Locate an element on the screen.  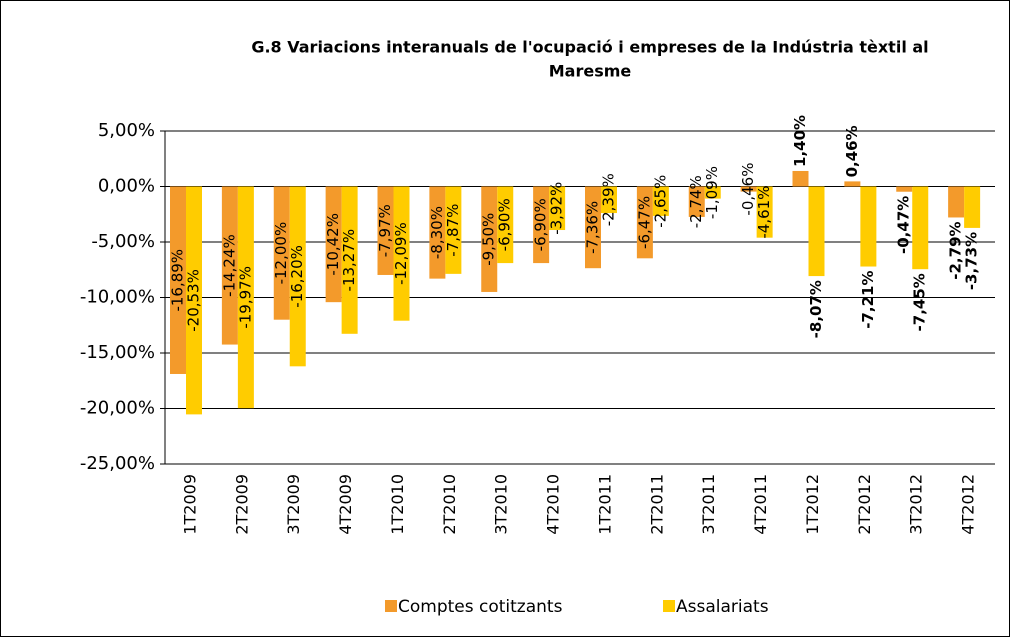
value-label: -7,87% is located at coordinates (453, 230).